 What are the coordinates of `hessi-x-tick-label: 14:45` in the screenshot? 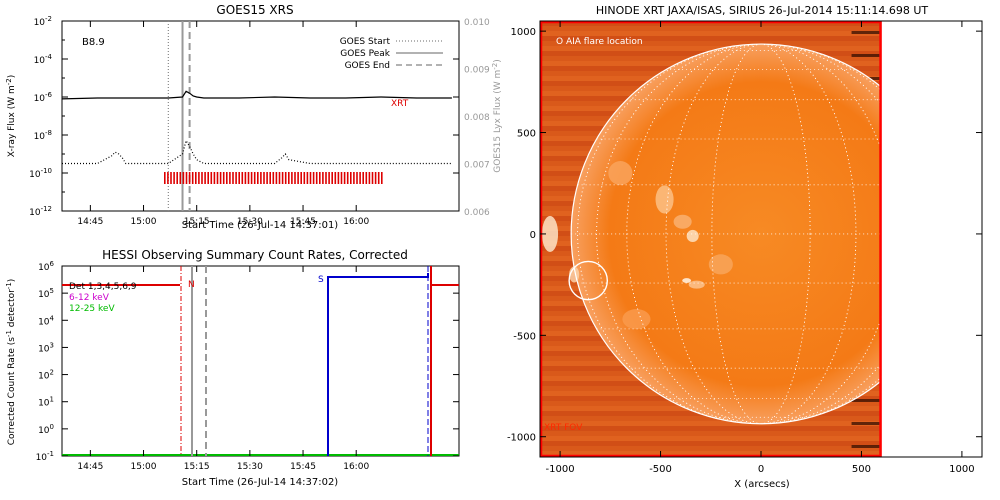 It's located at (90, 467).